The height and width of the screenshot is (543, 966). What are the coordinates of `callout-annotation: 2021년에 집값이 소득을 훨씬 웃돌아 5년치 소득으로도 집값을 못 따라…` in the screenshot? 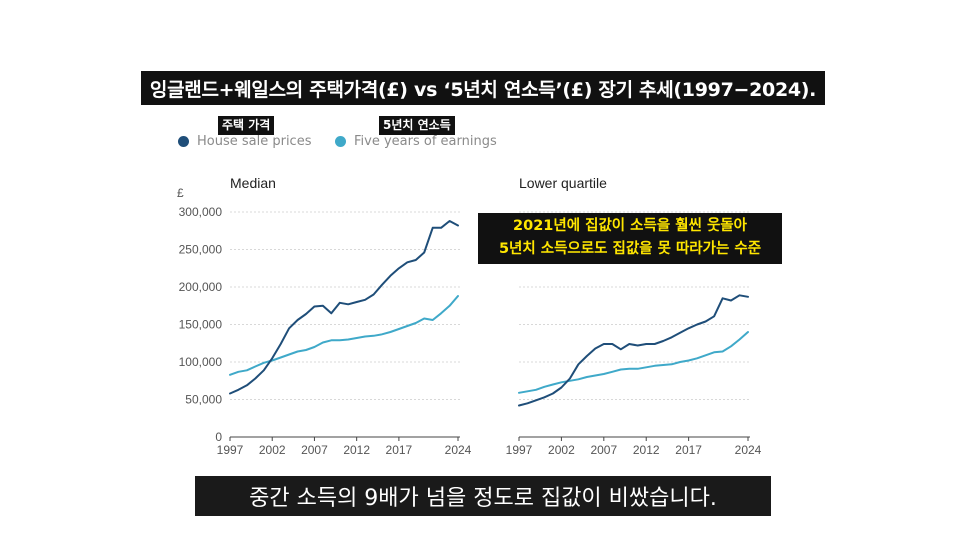 It's located at (630, 238).